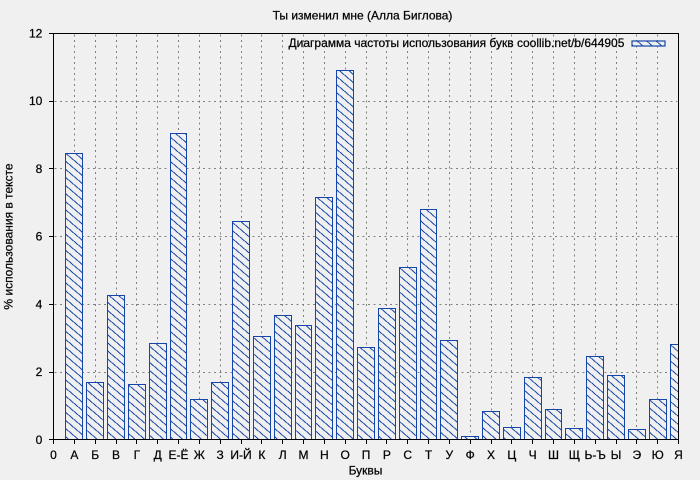 The image size is (700, 480). I want to click on svg-text: Б, so click(95, 455).